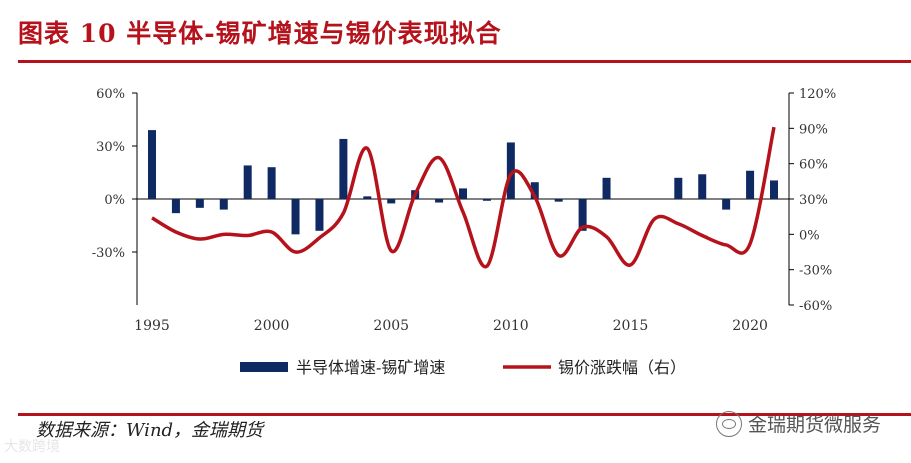 The width and height of the screenshot is (911, 463). What do you see at coordinates (110, 94) in the screenshot?
I see `left-tick-label: 60%` at bounding box center [110, 94].